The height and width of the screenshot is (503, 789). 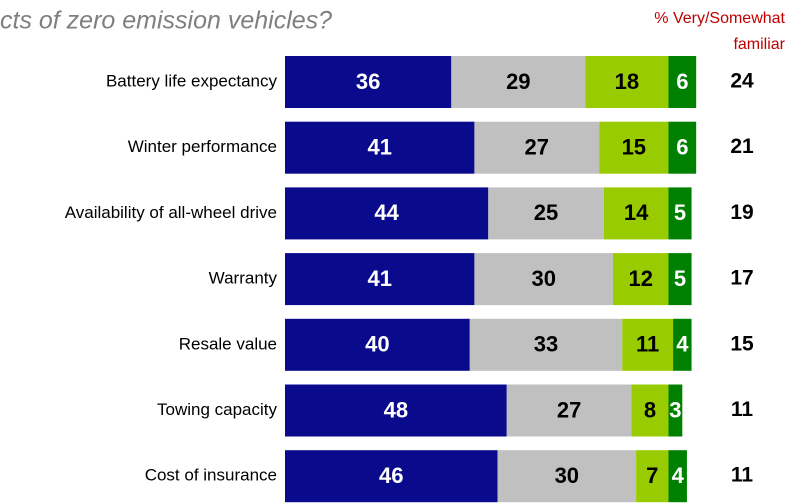 I want to click on value-label: 14, so click(x=636, y=212).